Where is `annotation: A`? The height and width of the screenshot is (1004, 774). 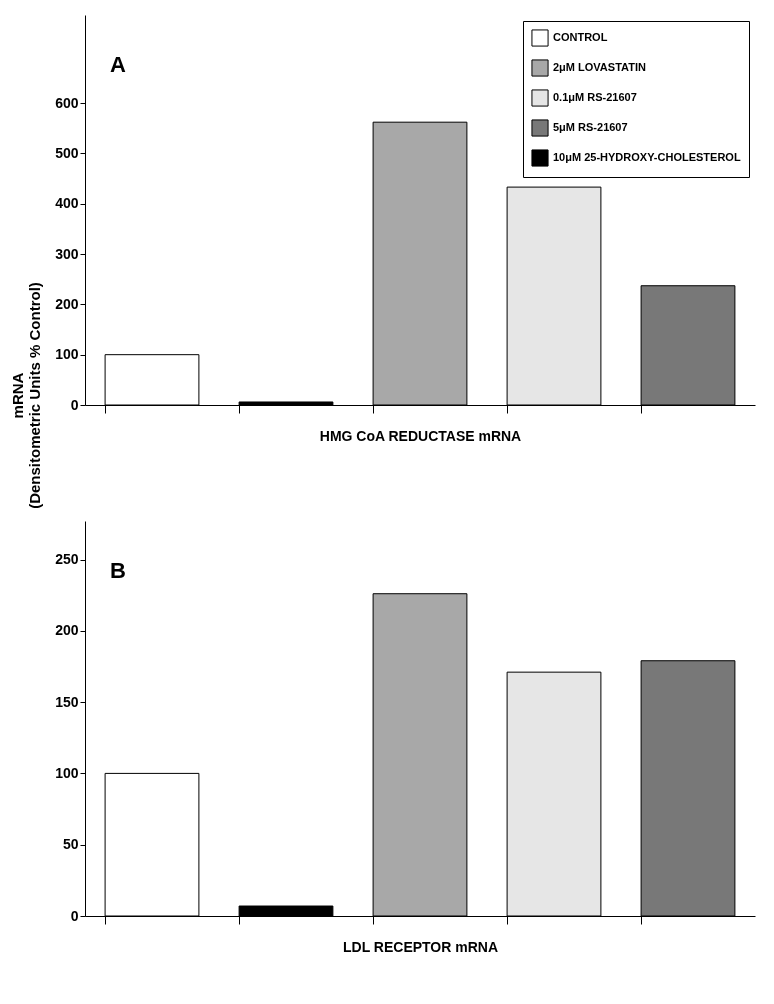 annotation: A is located at coordinates (118, 64).